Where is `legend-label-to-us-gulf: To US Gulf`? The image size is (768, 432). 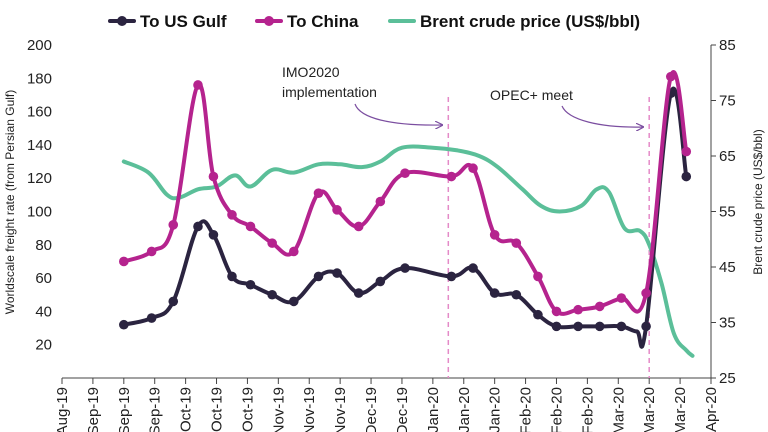 legend-label-to-us-gulf: To US Gulf is located at coordinates (183, 21).